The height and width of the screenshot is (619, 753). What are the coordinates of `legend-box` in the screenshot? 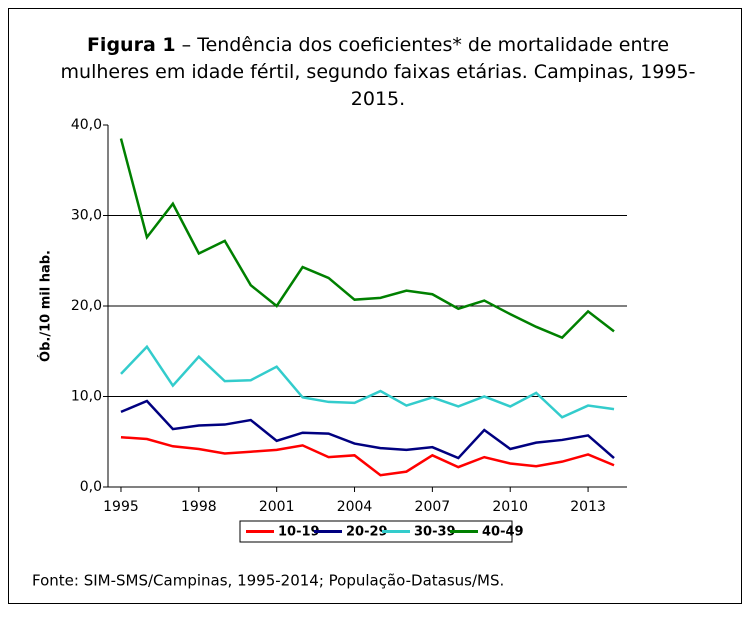 It's located at (376, 531).